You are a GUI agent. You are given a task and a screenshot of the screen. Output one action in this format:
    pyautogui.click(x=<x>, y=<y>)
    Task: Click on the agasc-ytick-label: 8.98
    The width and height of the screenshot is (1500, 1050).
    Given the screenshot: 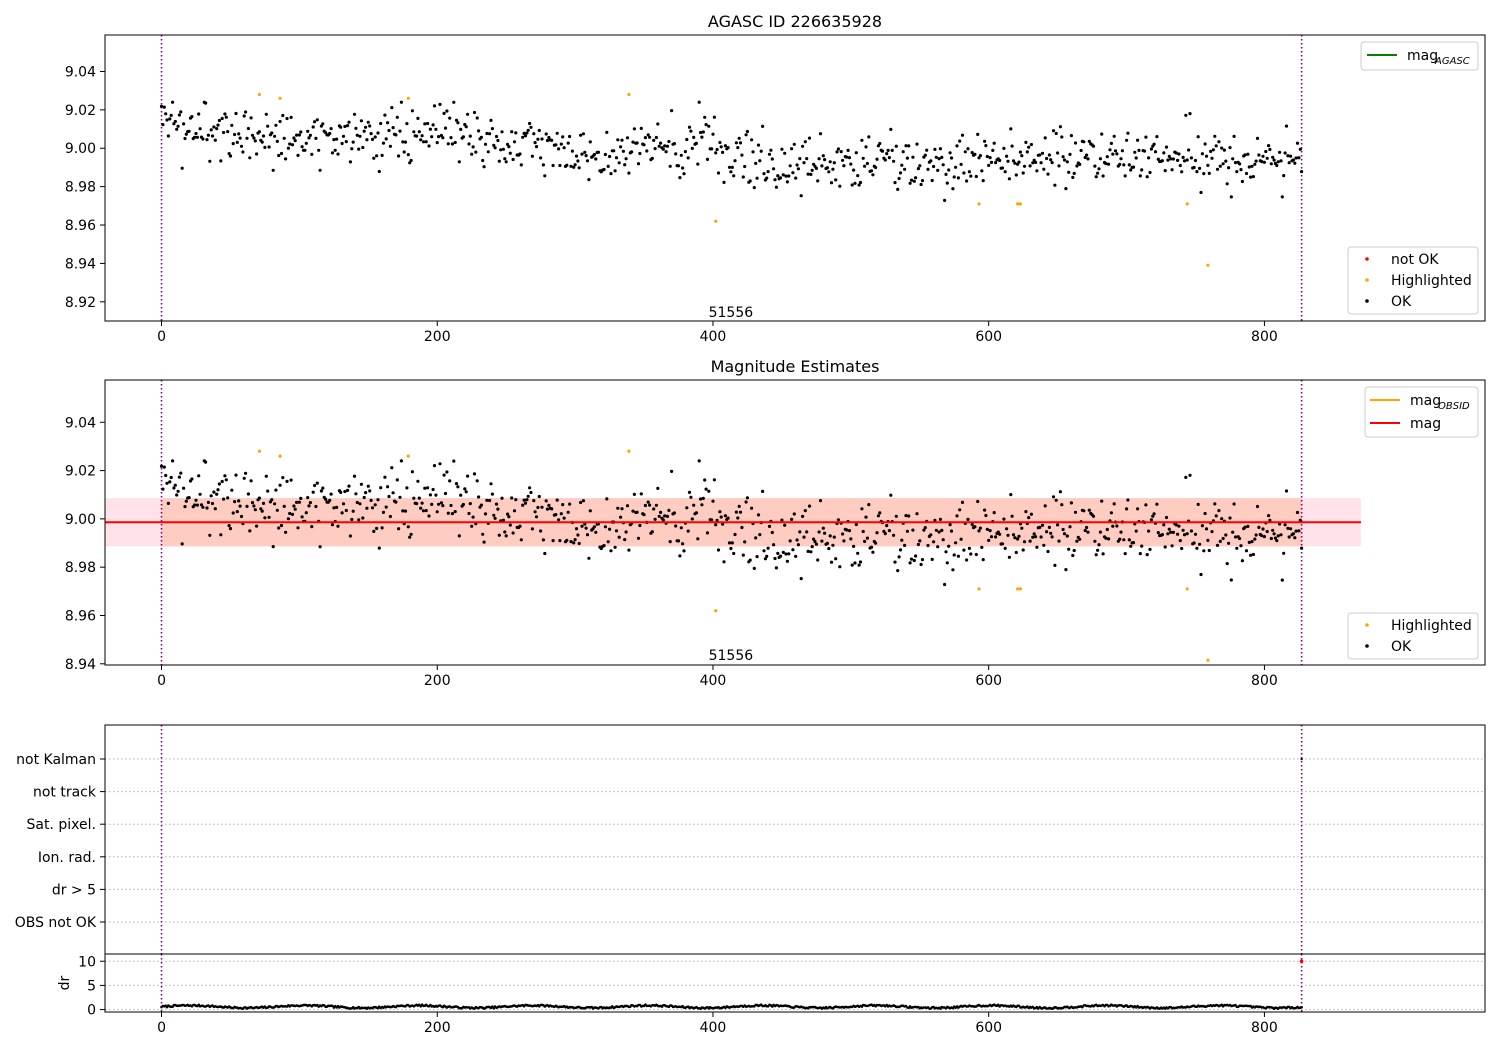 What is the action you would take?
    pyautogui.click(x=80, y=188)
    